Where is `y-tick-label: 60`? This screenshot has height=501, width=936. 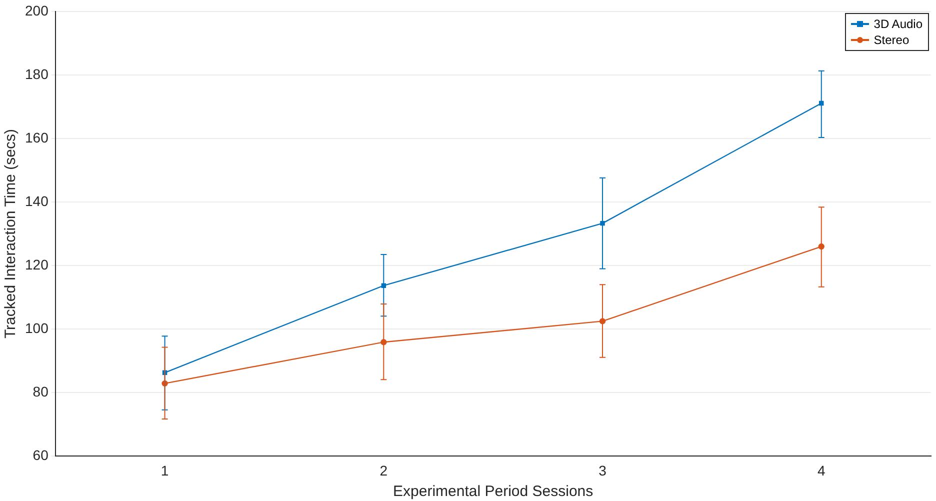
y-tick-label: 60 is located at coordinates (40, 455).